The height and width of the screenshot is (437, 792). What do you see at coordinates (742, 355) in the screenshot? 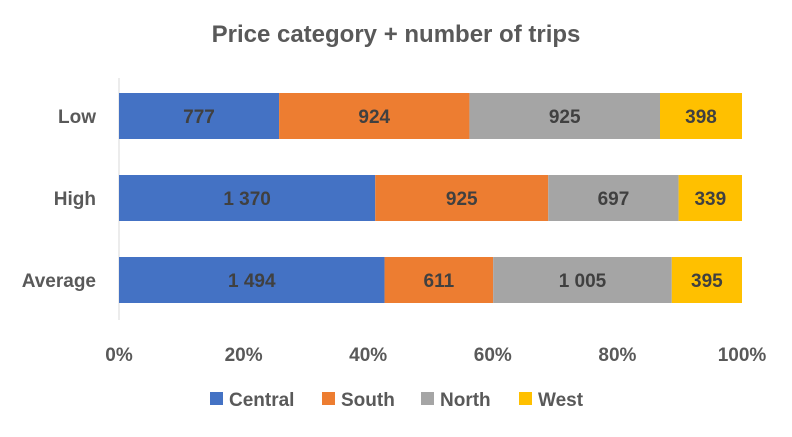
I see `x-tick-label-100-: 100%` at bounding box center [742, 355].